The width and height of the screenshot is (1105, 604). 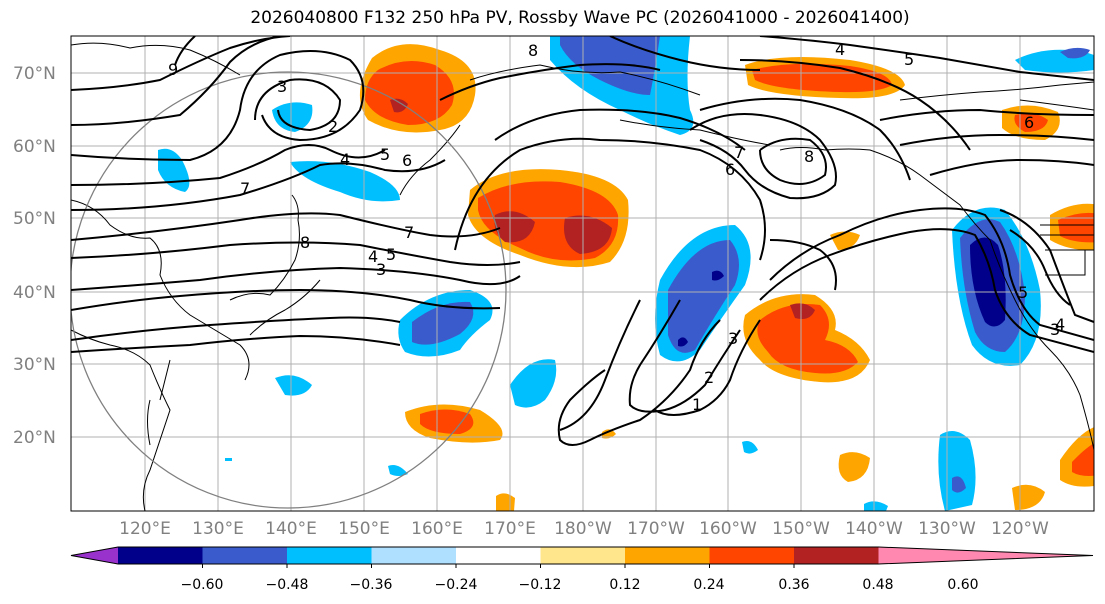 I want to click on colorbar-tick-label: −0.48, so click(x=287, y=585).